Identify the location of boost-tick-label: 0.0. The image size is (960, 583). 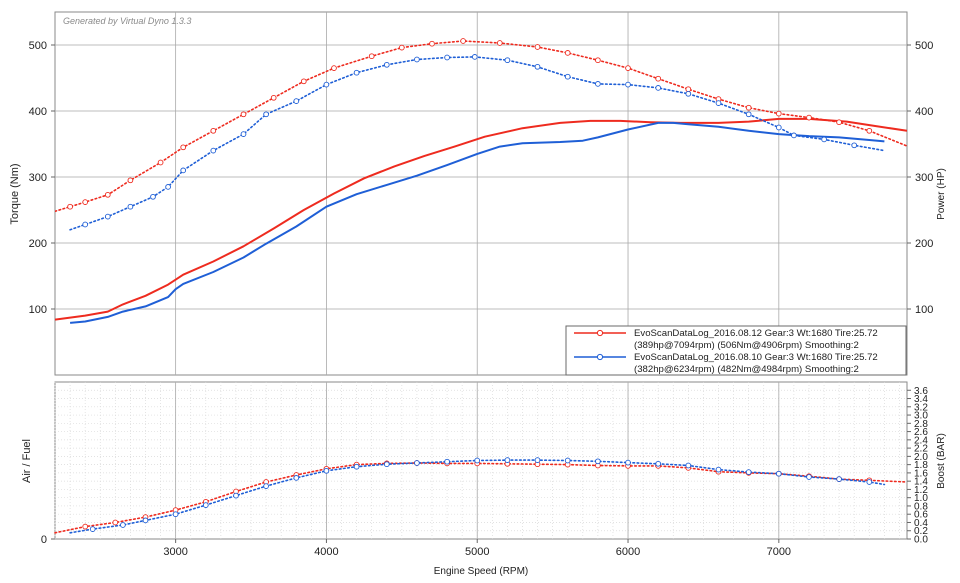
(921, 540).